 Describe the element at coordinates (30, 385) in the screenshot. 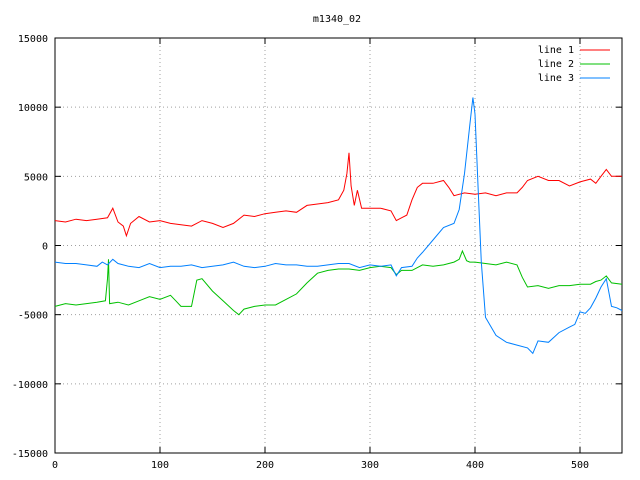

I see `y-tick-label: -10000` at that location.